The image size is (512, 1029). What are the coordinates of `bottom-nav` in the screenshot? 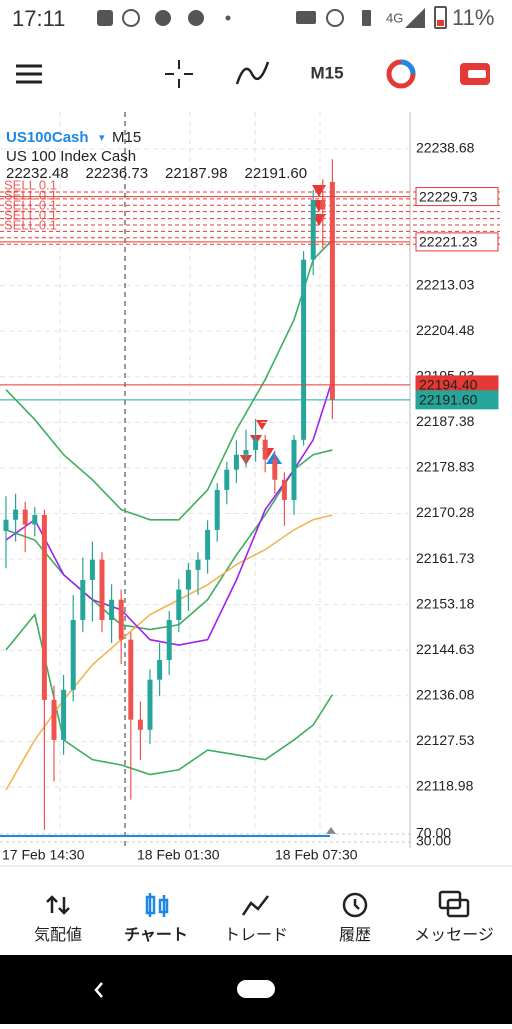 It's located at (256, 910).